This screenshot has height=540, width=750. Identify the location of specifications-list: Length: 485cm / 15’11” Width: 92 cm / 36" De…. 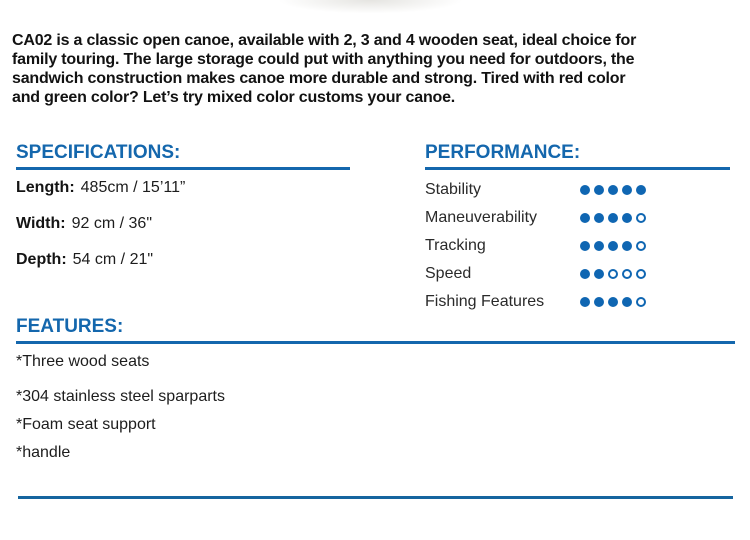
(183, 224).